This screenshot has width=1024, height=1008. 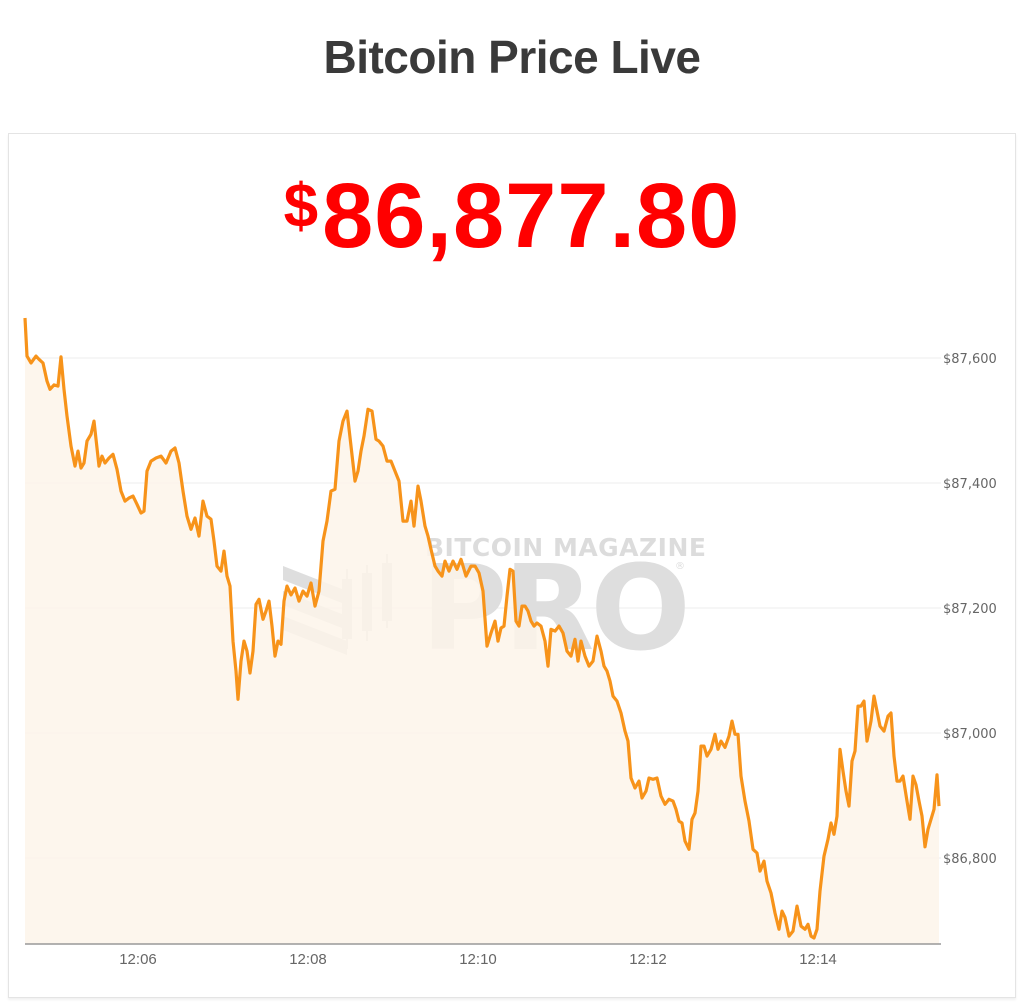 What do you see at coordinates (970, 484) in the screenshot?
I see `y-tick-label: $87,400` at bounding box center [970, 484].